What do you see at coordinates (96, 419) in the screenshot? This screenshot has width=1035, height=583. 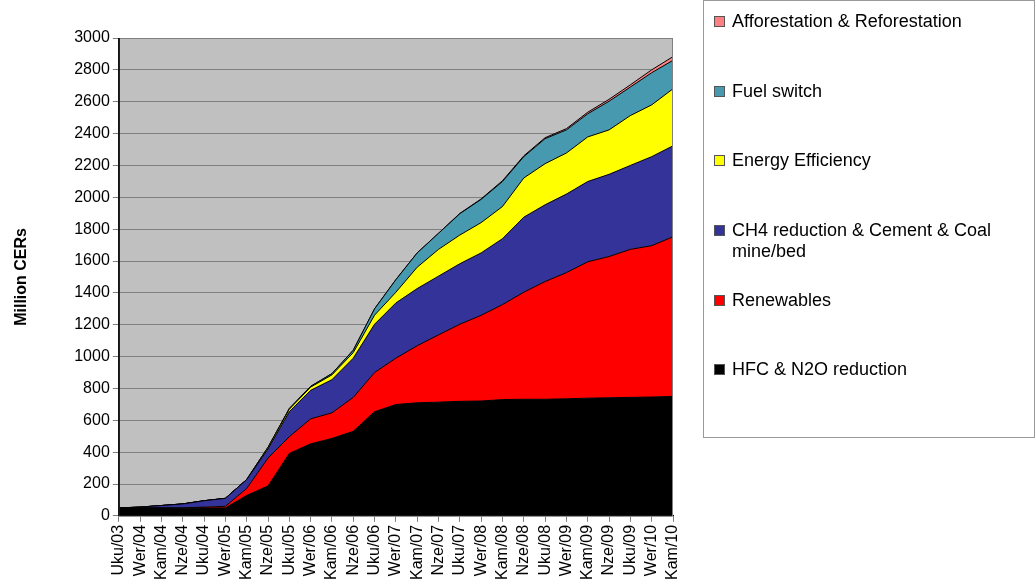 I see `y-tick-label: 600` at bounding box center [96, 419].